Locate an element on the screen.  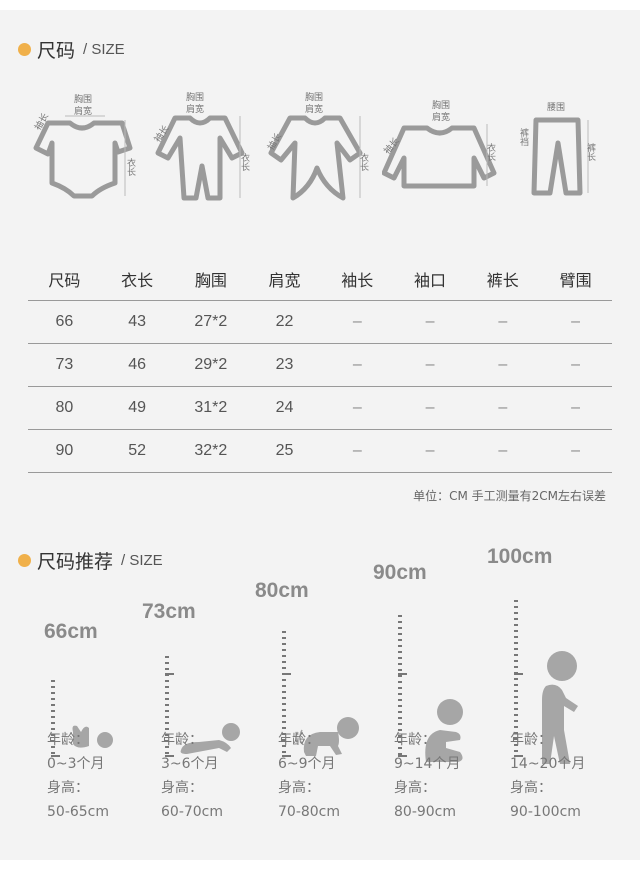
table-row: 66 43 27*2 22– – – – is located at coordinates (320, 322).